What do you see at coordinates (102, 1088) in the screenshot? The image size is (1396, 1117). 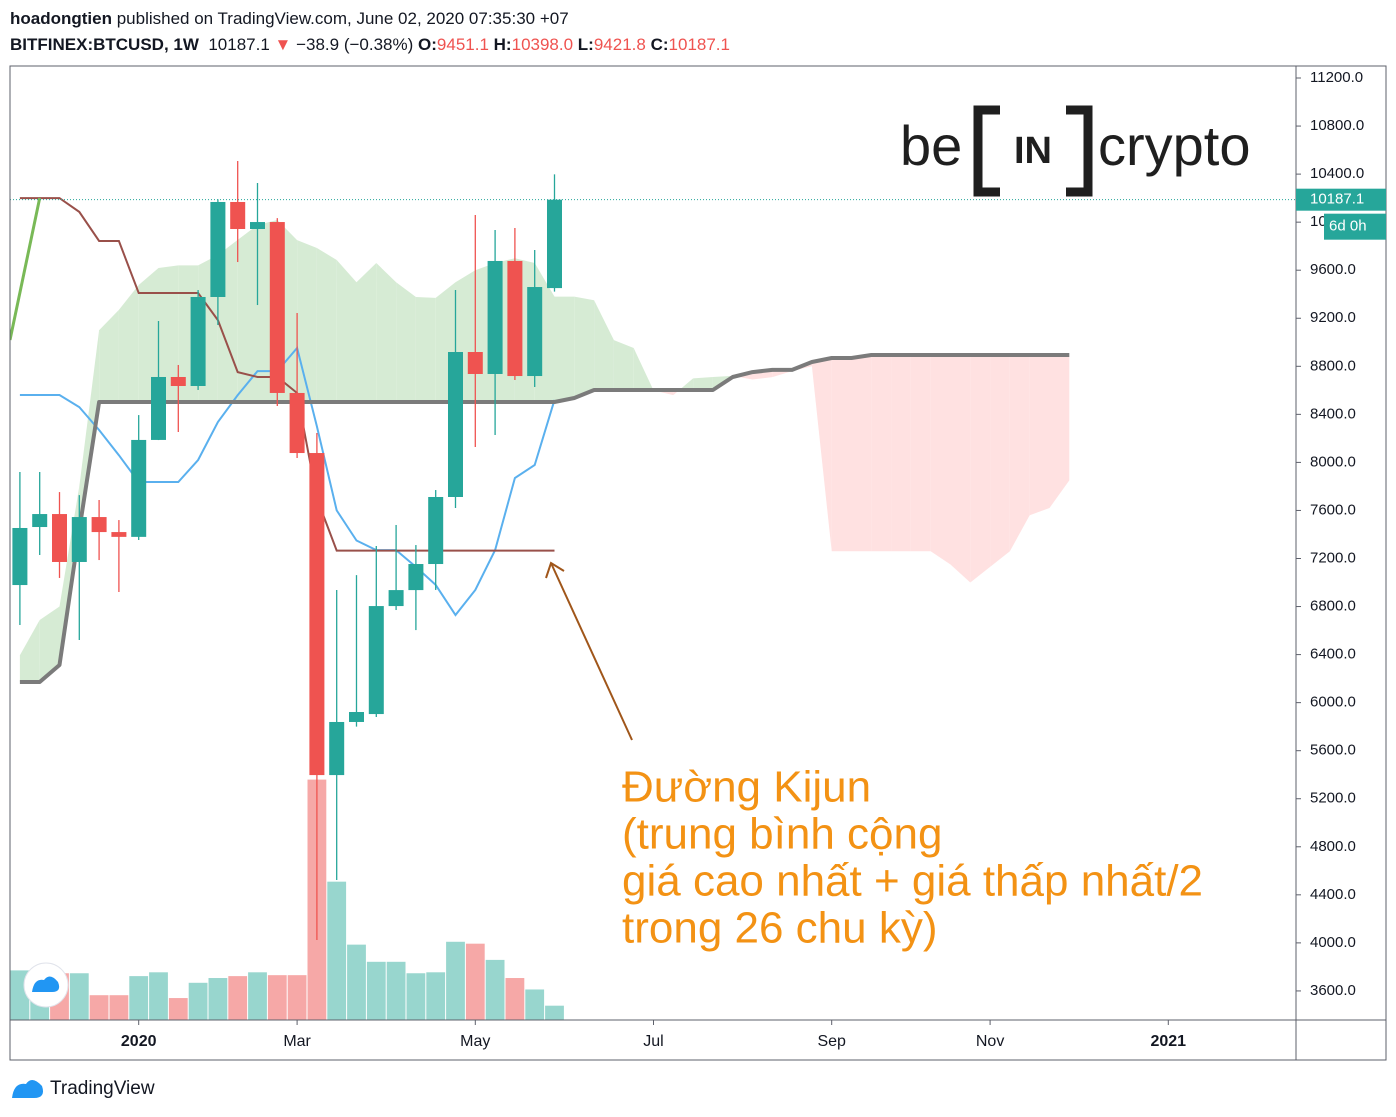 I see `footer: TradingView` at bounding box center [102, 1088].